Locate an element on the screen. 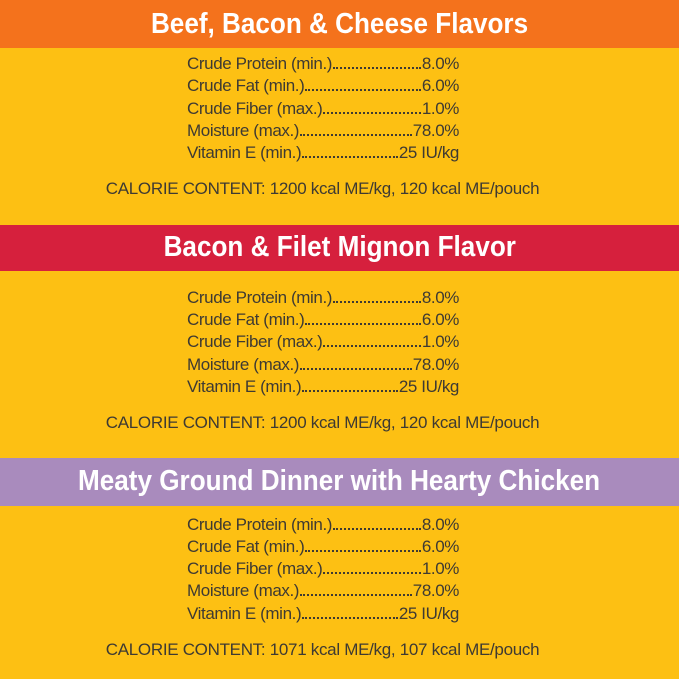 This screenshot has height=679, width=679. flavor-header-band: Beef, Bacon & Cheese Flavors is located at coordinates (339, 24).